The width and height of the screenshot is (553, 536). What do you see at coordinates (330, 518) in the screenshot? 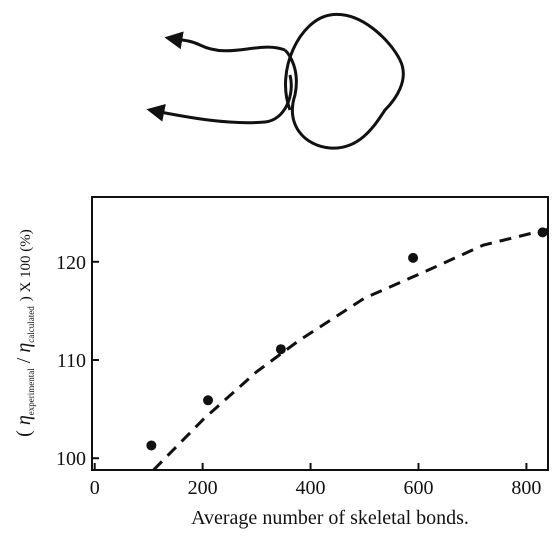
I see `x-axis-label: Average number of skeletal bonds.` at bounding box center [330, 518].